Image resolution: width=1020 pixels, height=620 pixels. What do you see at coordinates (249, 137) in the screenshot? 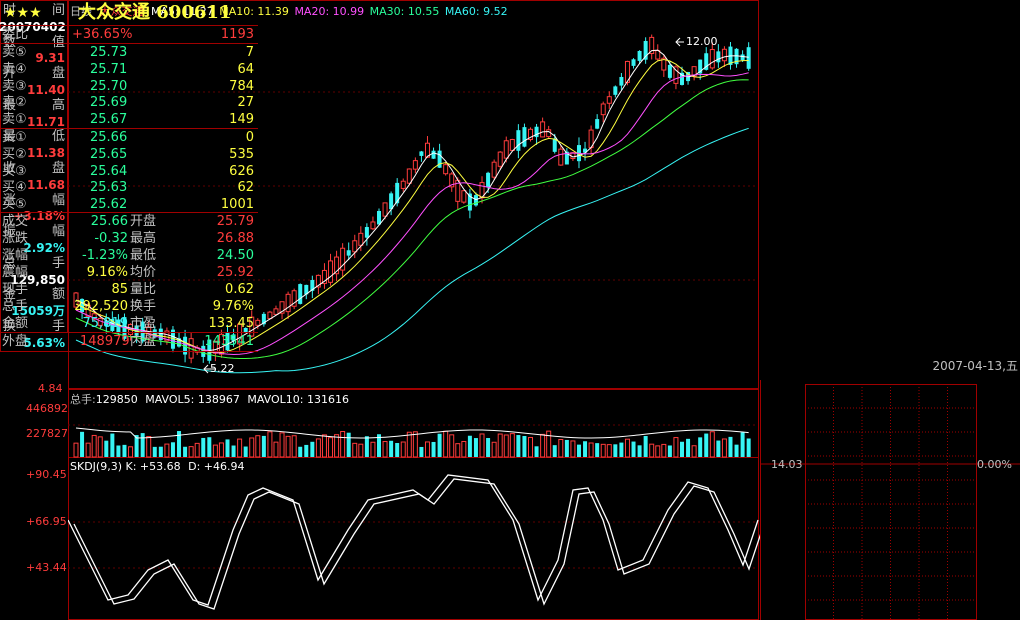
I see `bid-volume: 0` at bounding box center [249, 137].